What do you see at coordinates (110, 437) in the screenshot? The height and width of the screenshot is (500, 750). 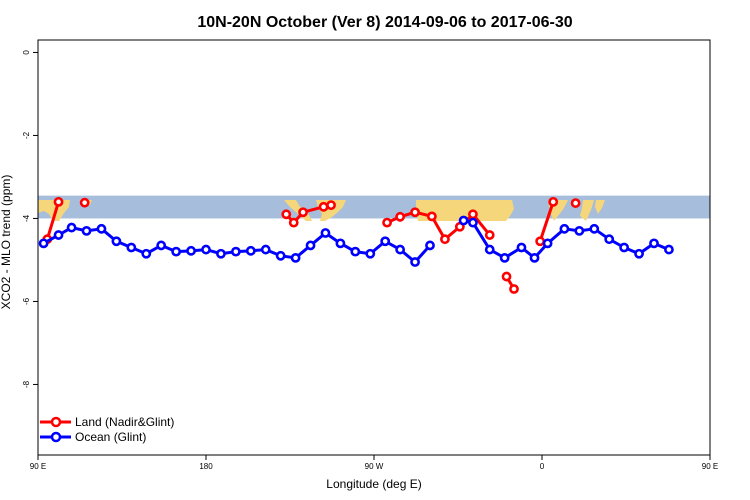 I see `legend-ocean-label: Ocean (Glint)` at bounding box center [110, 437].